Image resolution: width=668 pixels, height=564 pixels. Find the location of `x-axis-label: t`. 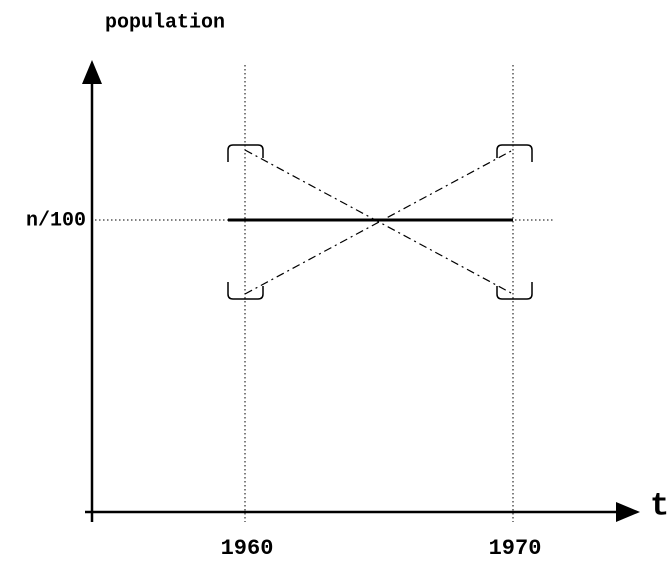

x-axis-label: t is located at coordinates (659, 505).